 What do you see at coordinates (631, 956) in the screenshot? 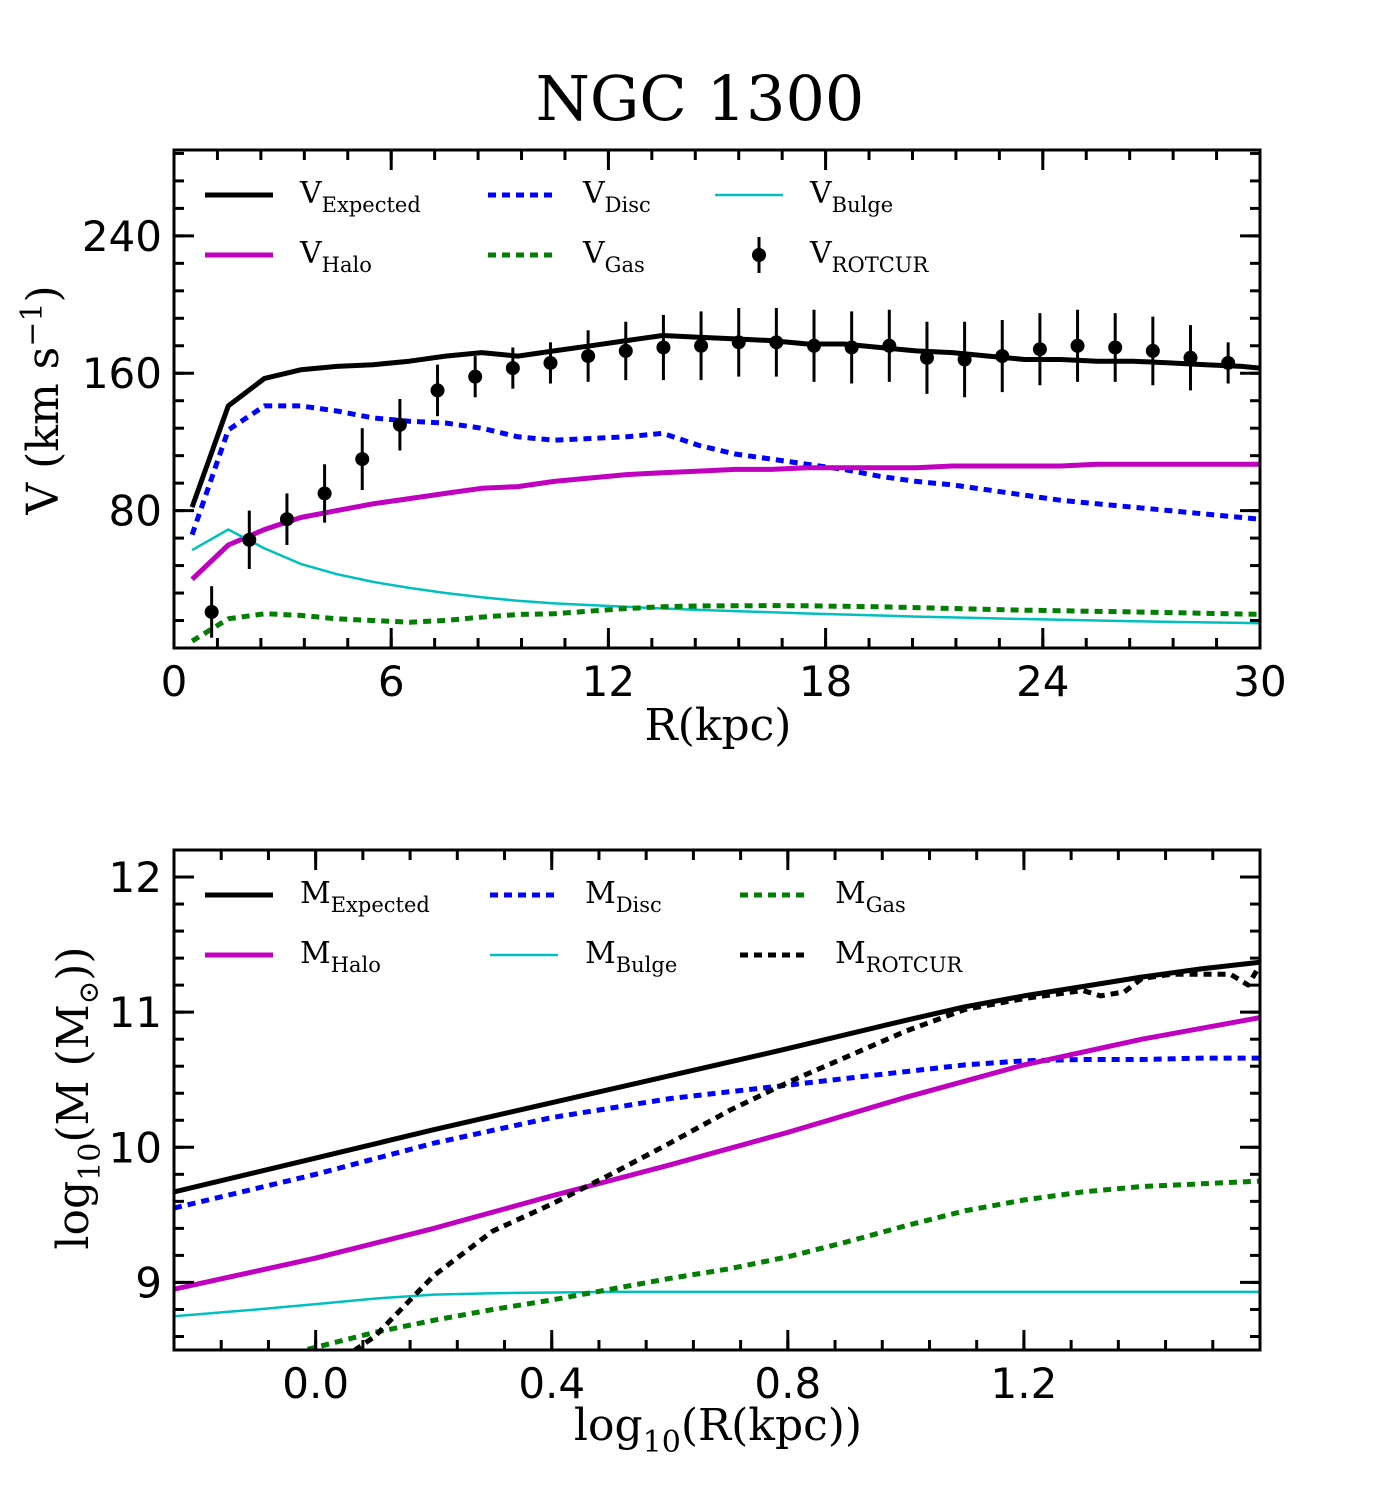
I see `legend-label: MBulge` at bounding box center [631, 956].